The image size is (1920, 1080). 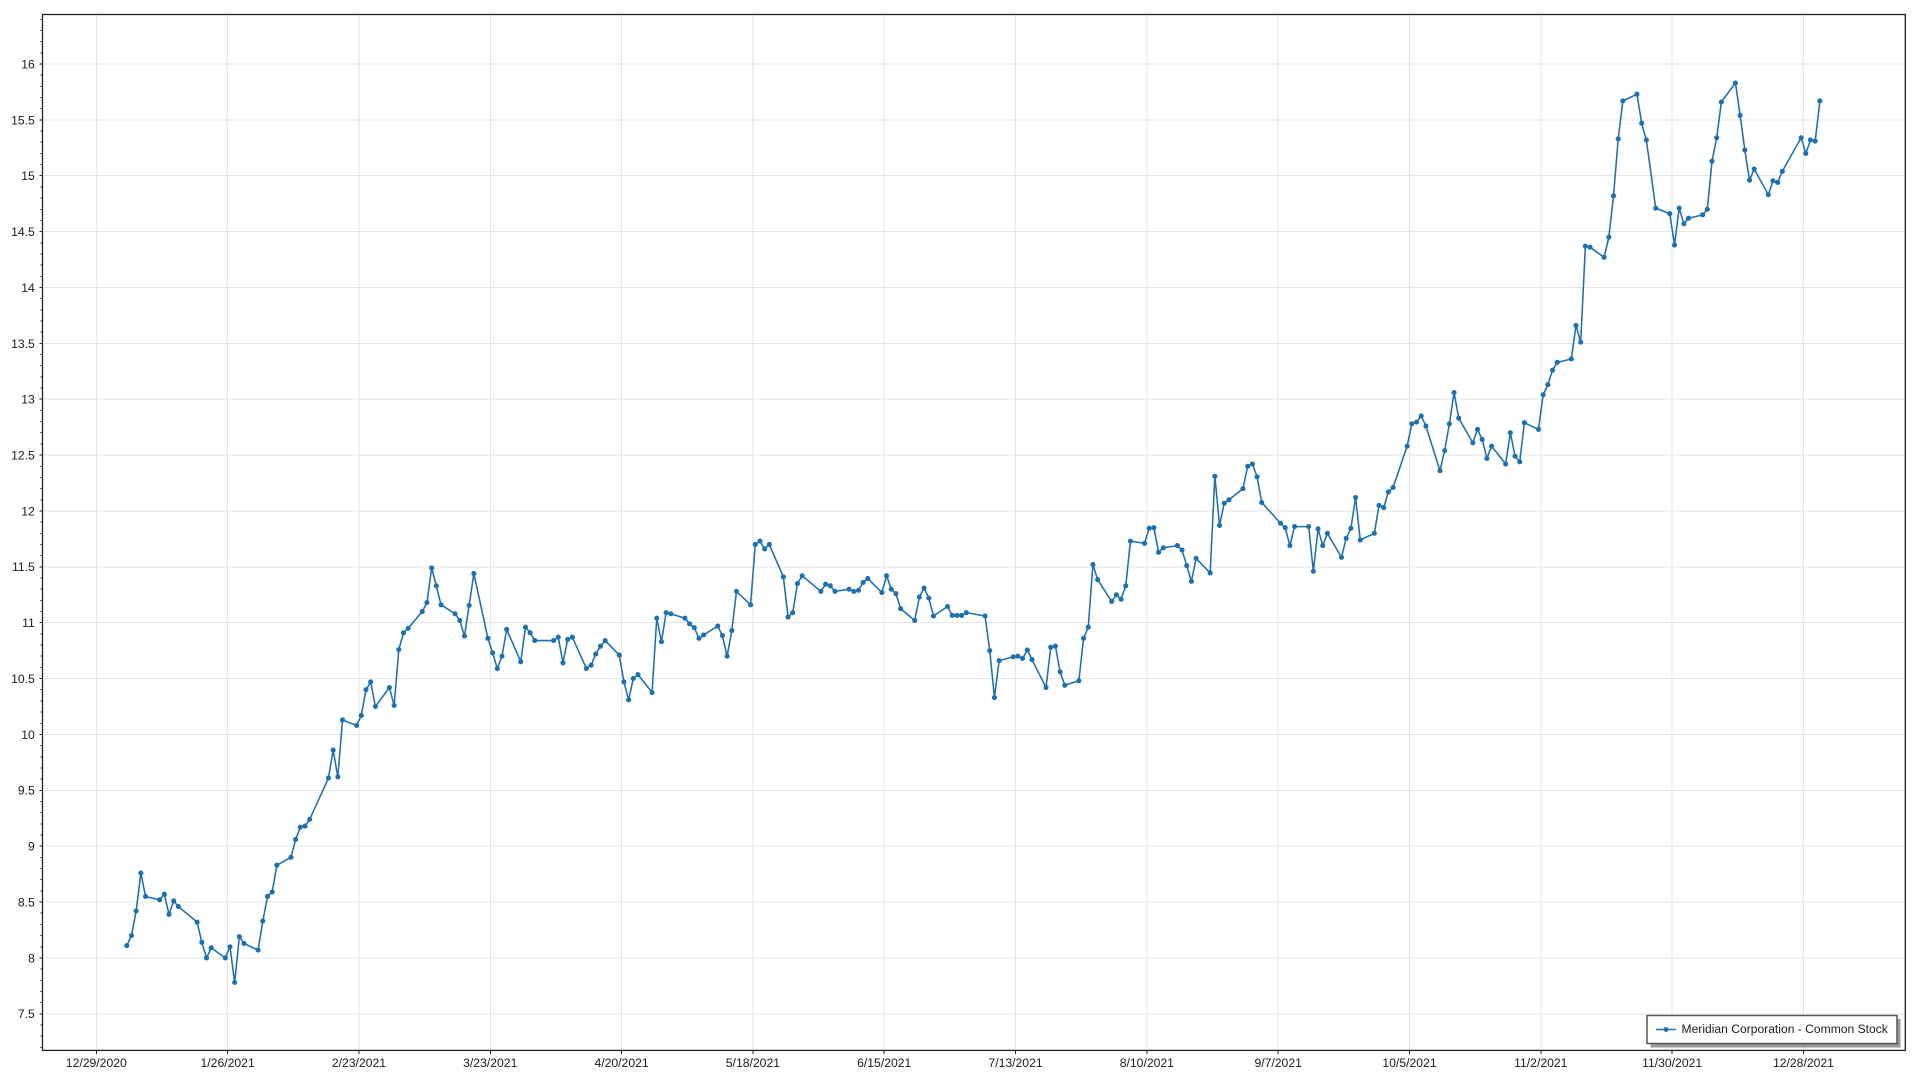 I want to click on svg-text: 16, so click(x=28, y=64).